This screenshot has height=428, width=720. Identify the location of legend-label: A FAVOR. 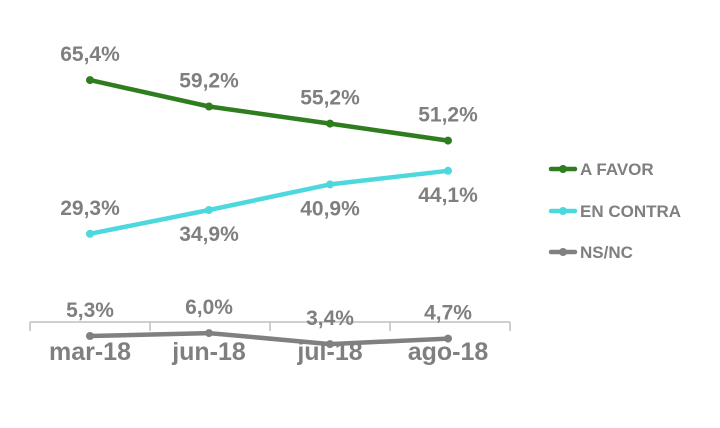
(617, 169).